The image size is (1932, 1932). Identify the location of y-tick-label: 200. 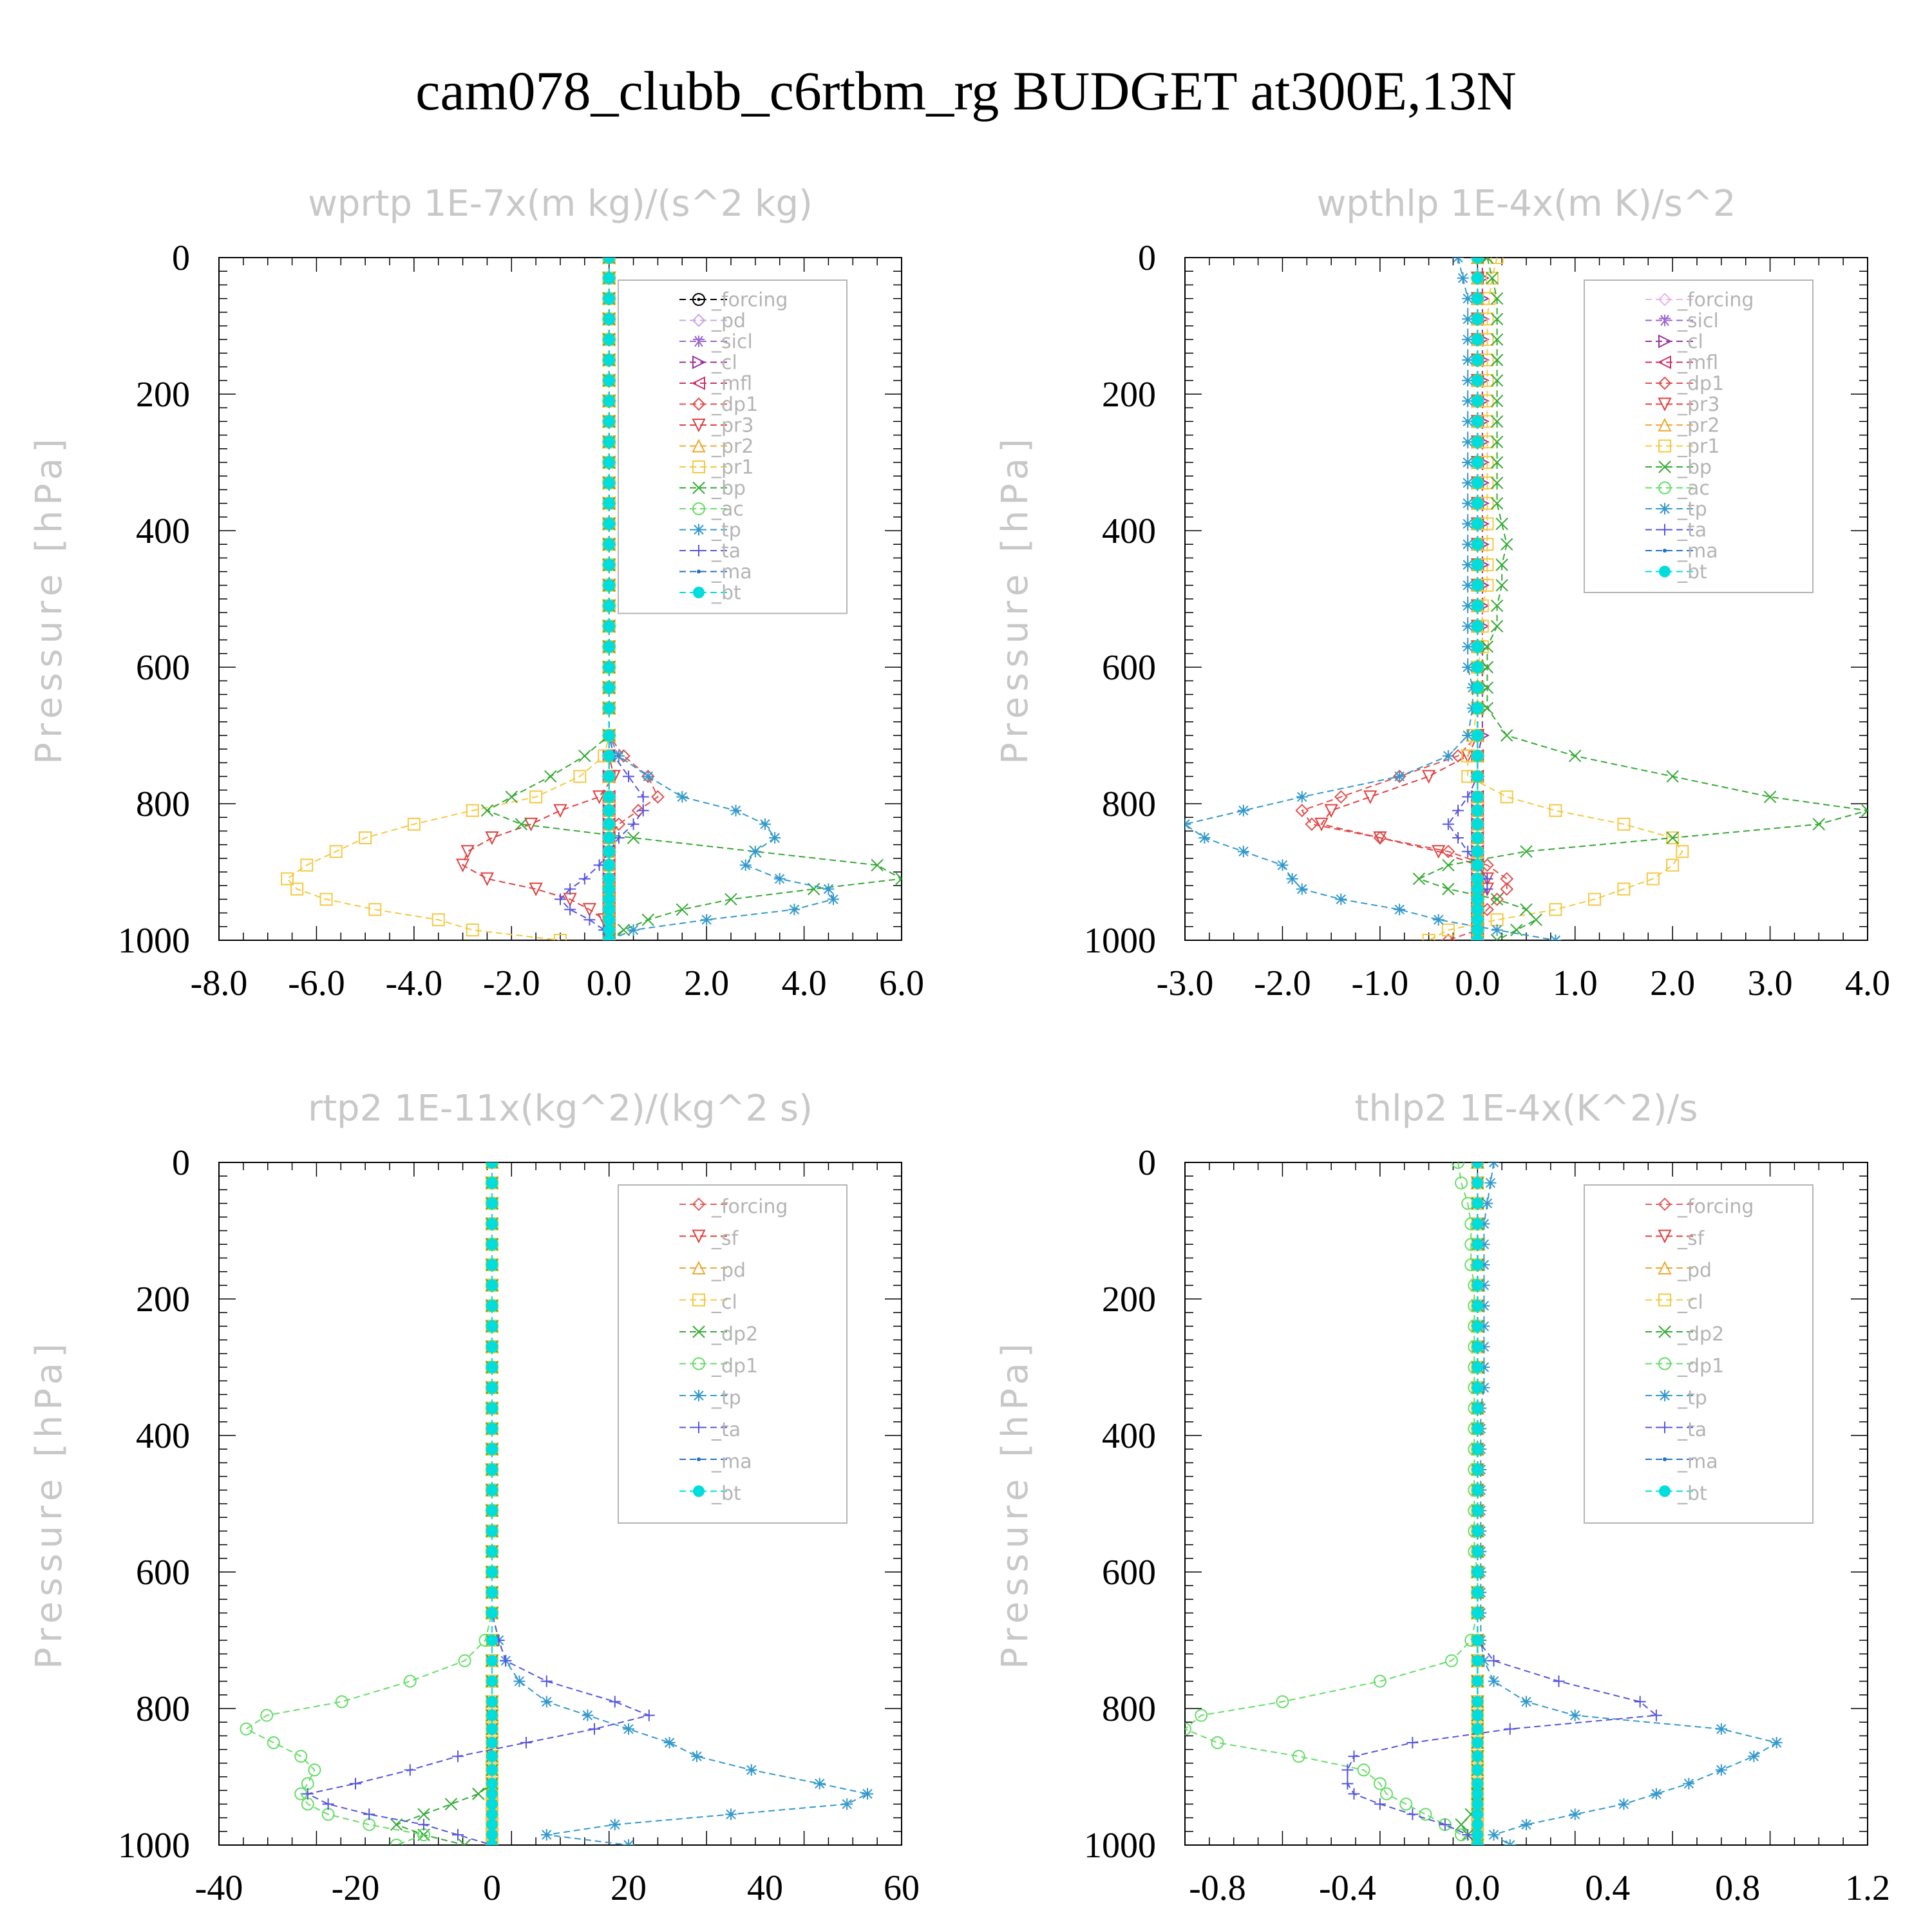
(163, 395).